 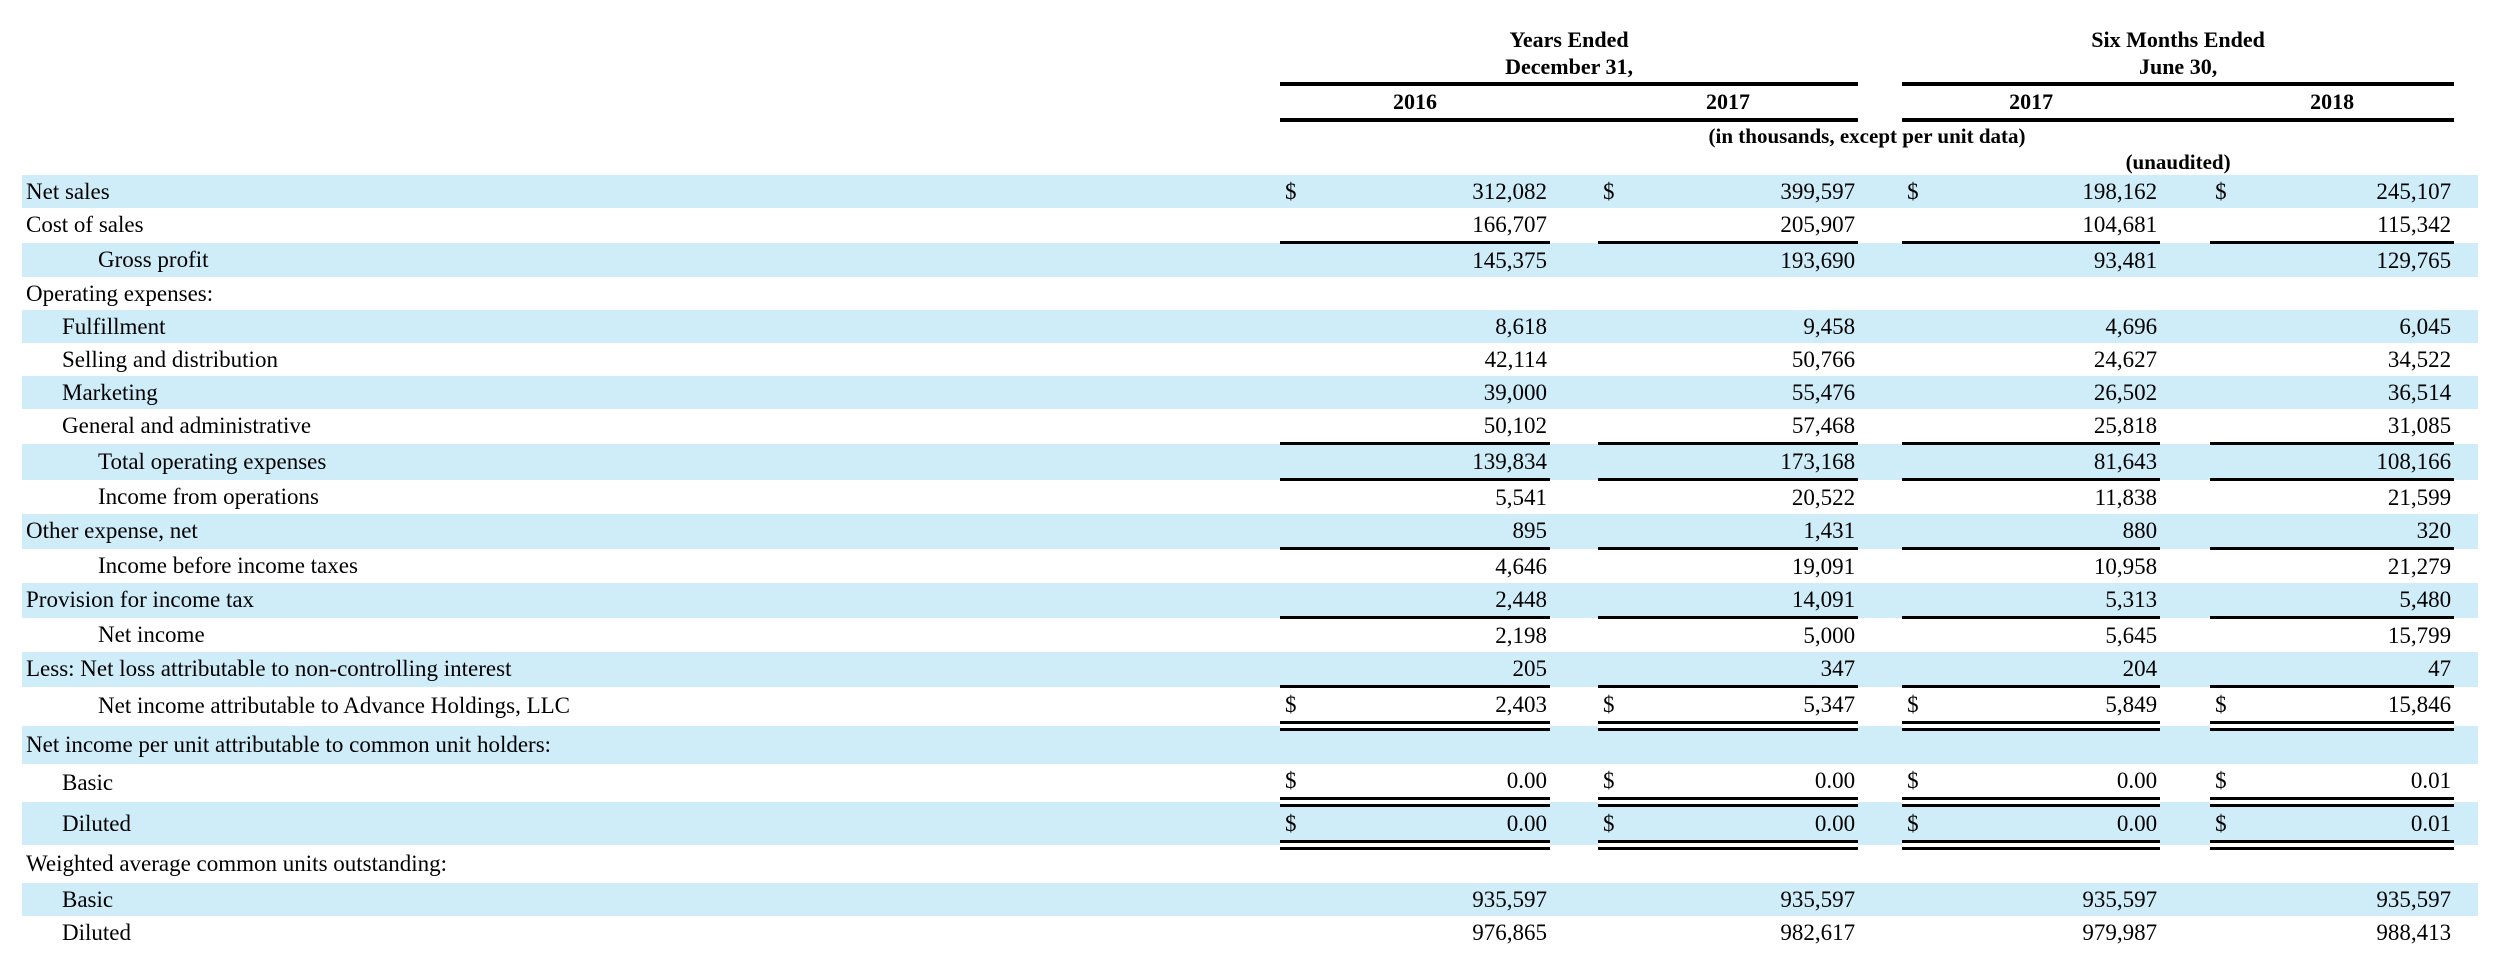 I want to click on value-cell: 5,849, so click(x=2050, y=708).